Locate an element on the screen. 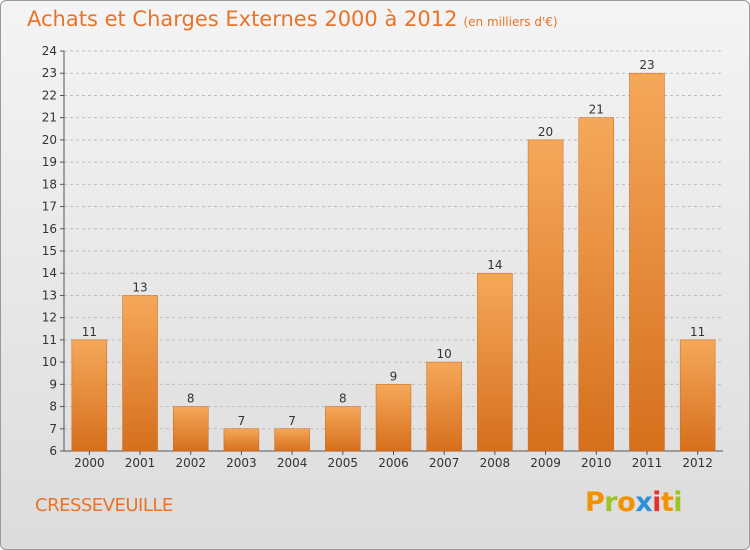 This screenshot has height=550, width=750. bar-value-label: 20 is located at coordinates (545, 132).